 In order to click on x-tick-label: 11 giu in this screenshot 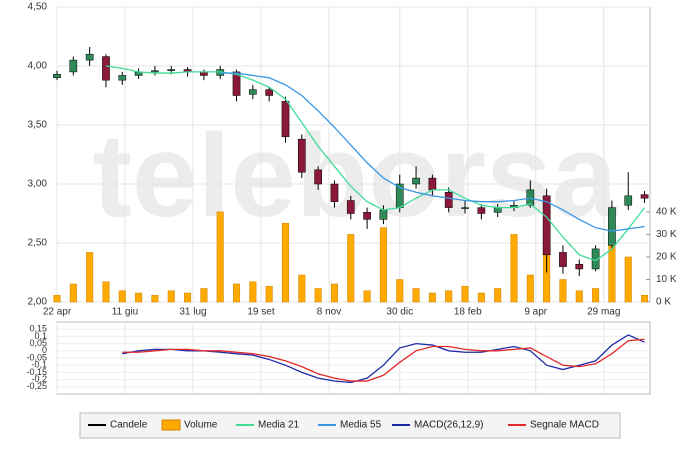, I will do `click(125, 312)`.